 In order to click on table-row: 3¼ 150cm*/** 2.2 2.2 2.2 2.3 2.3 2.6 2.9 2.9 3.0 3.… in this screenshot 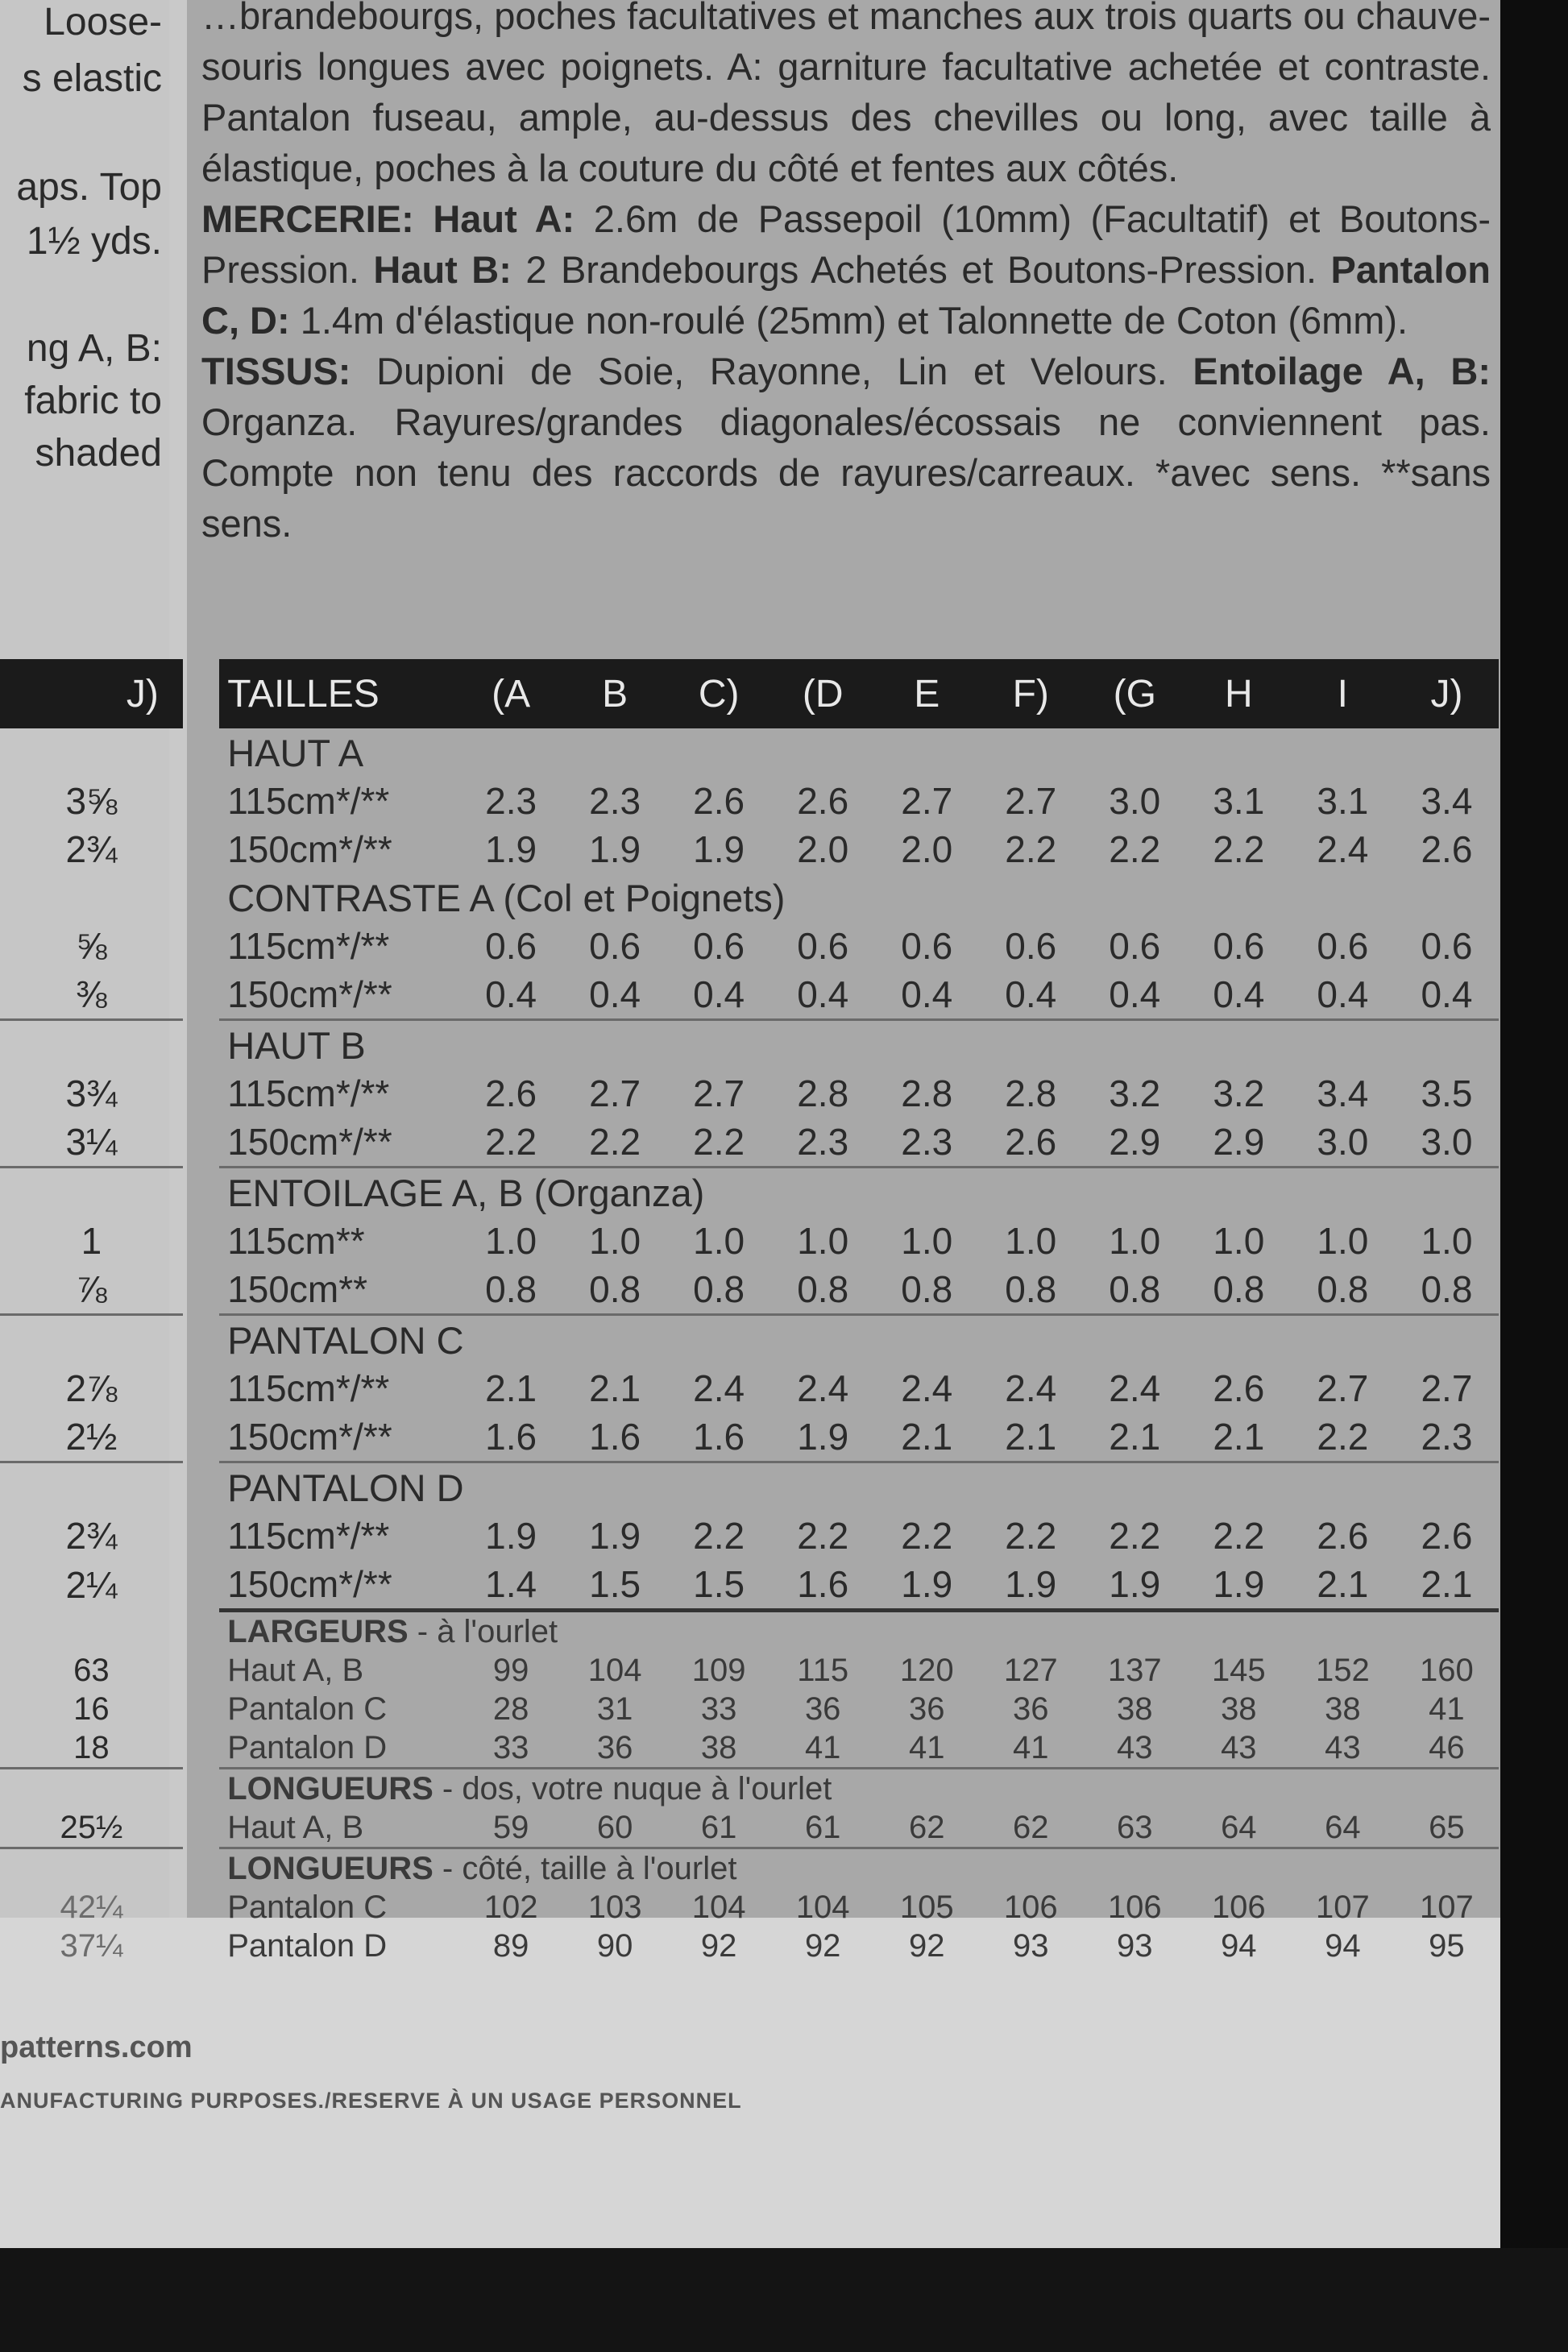, I will do `click(749, 1143)`.